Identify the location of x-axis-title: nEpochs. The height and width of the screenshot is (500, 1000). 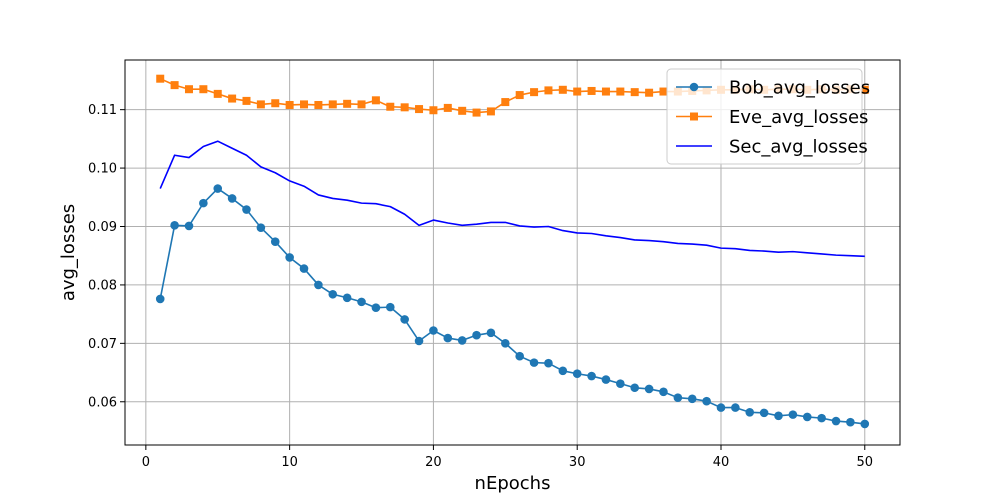
(513, 483).